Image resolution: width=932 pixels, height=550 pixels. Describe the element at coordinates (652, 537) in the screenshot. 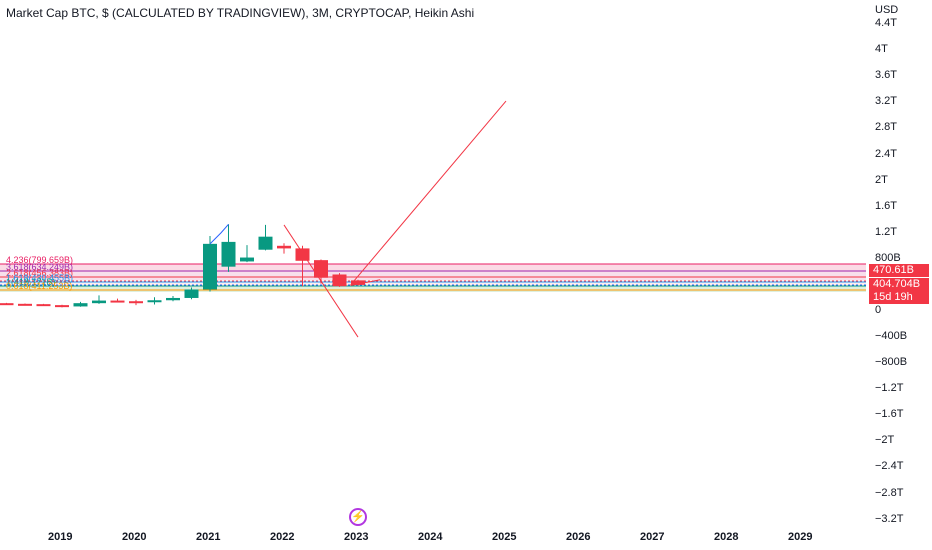

I see `time-tick-label: 2027` at that location.